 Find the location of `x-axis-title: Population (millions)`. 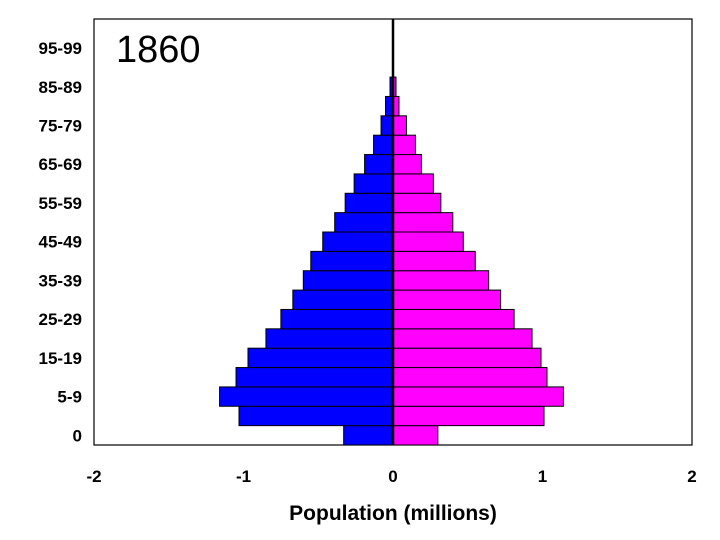

x-axis-title: Population (millions) is located at coordinates (393, 513).